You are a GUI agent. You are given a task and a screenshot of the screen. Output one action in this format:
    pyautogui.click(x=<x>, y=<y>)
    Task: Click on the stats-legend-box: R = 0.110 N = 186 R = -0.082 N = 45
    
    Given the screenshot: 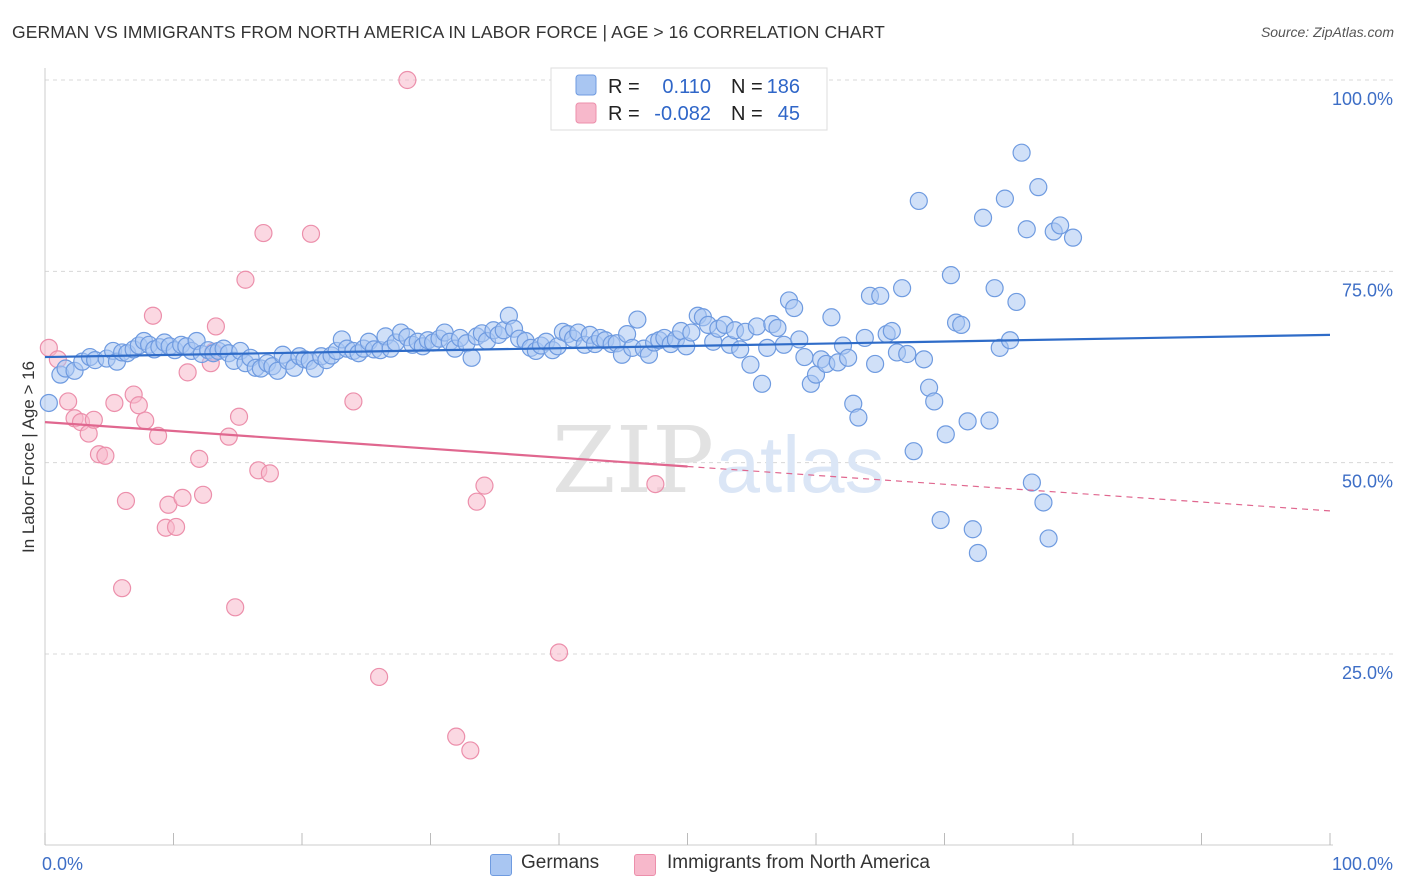 What is the action you would take?
    pyautogui.click(x=689, y=99)
    